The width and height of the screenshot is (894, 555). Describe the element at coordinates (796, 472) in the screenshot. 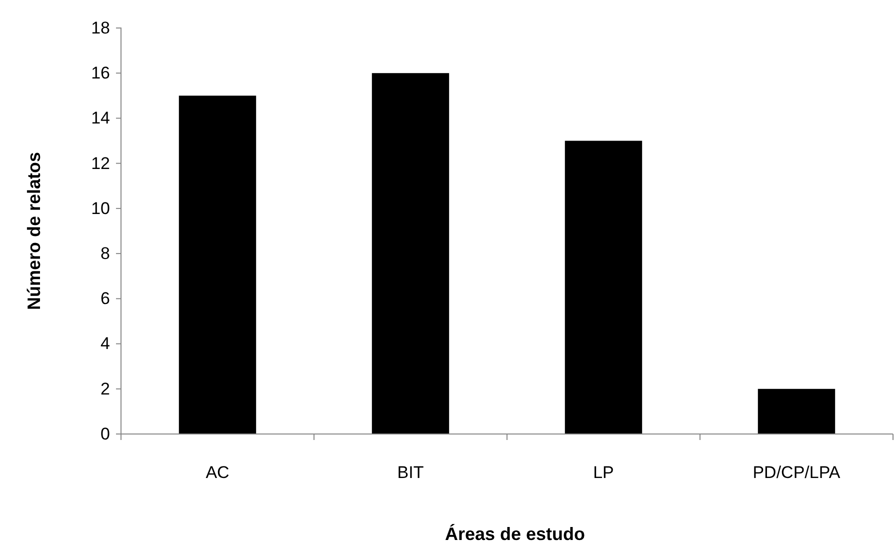

I see `x-tick-label: PD/CP/LPA` at that location.